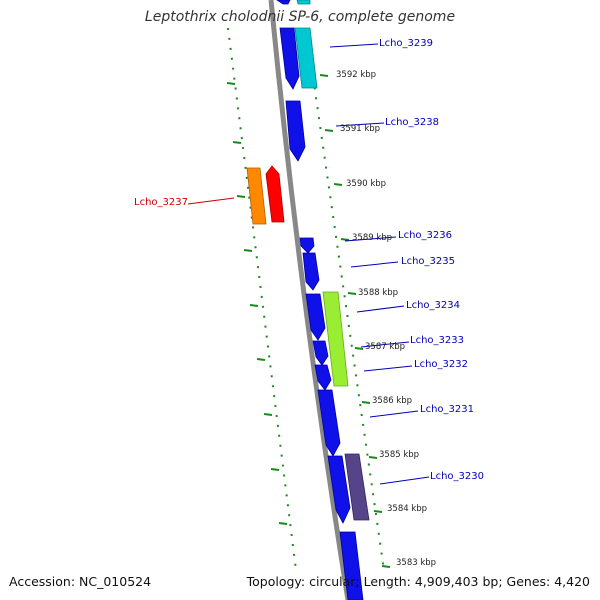 This screenshot has height=600, width=600. I want to click on forward-genes, so click(320, 300).